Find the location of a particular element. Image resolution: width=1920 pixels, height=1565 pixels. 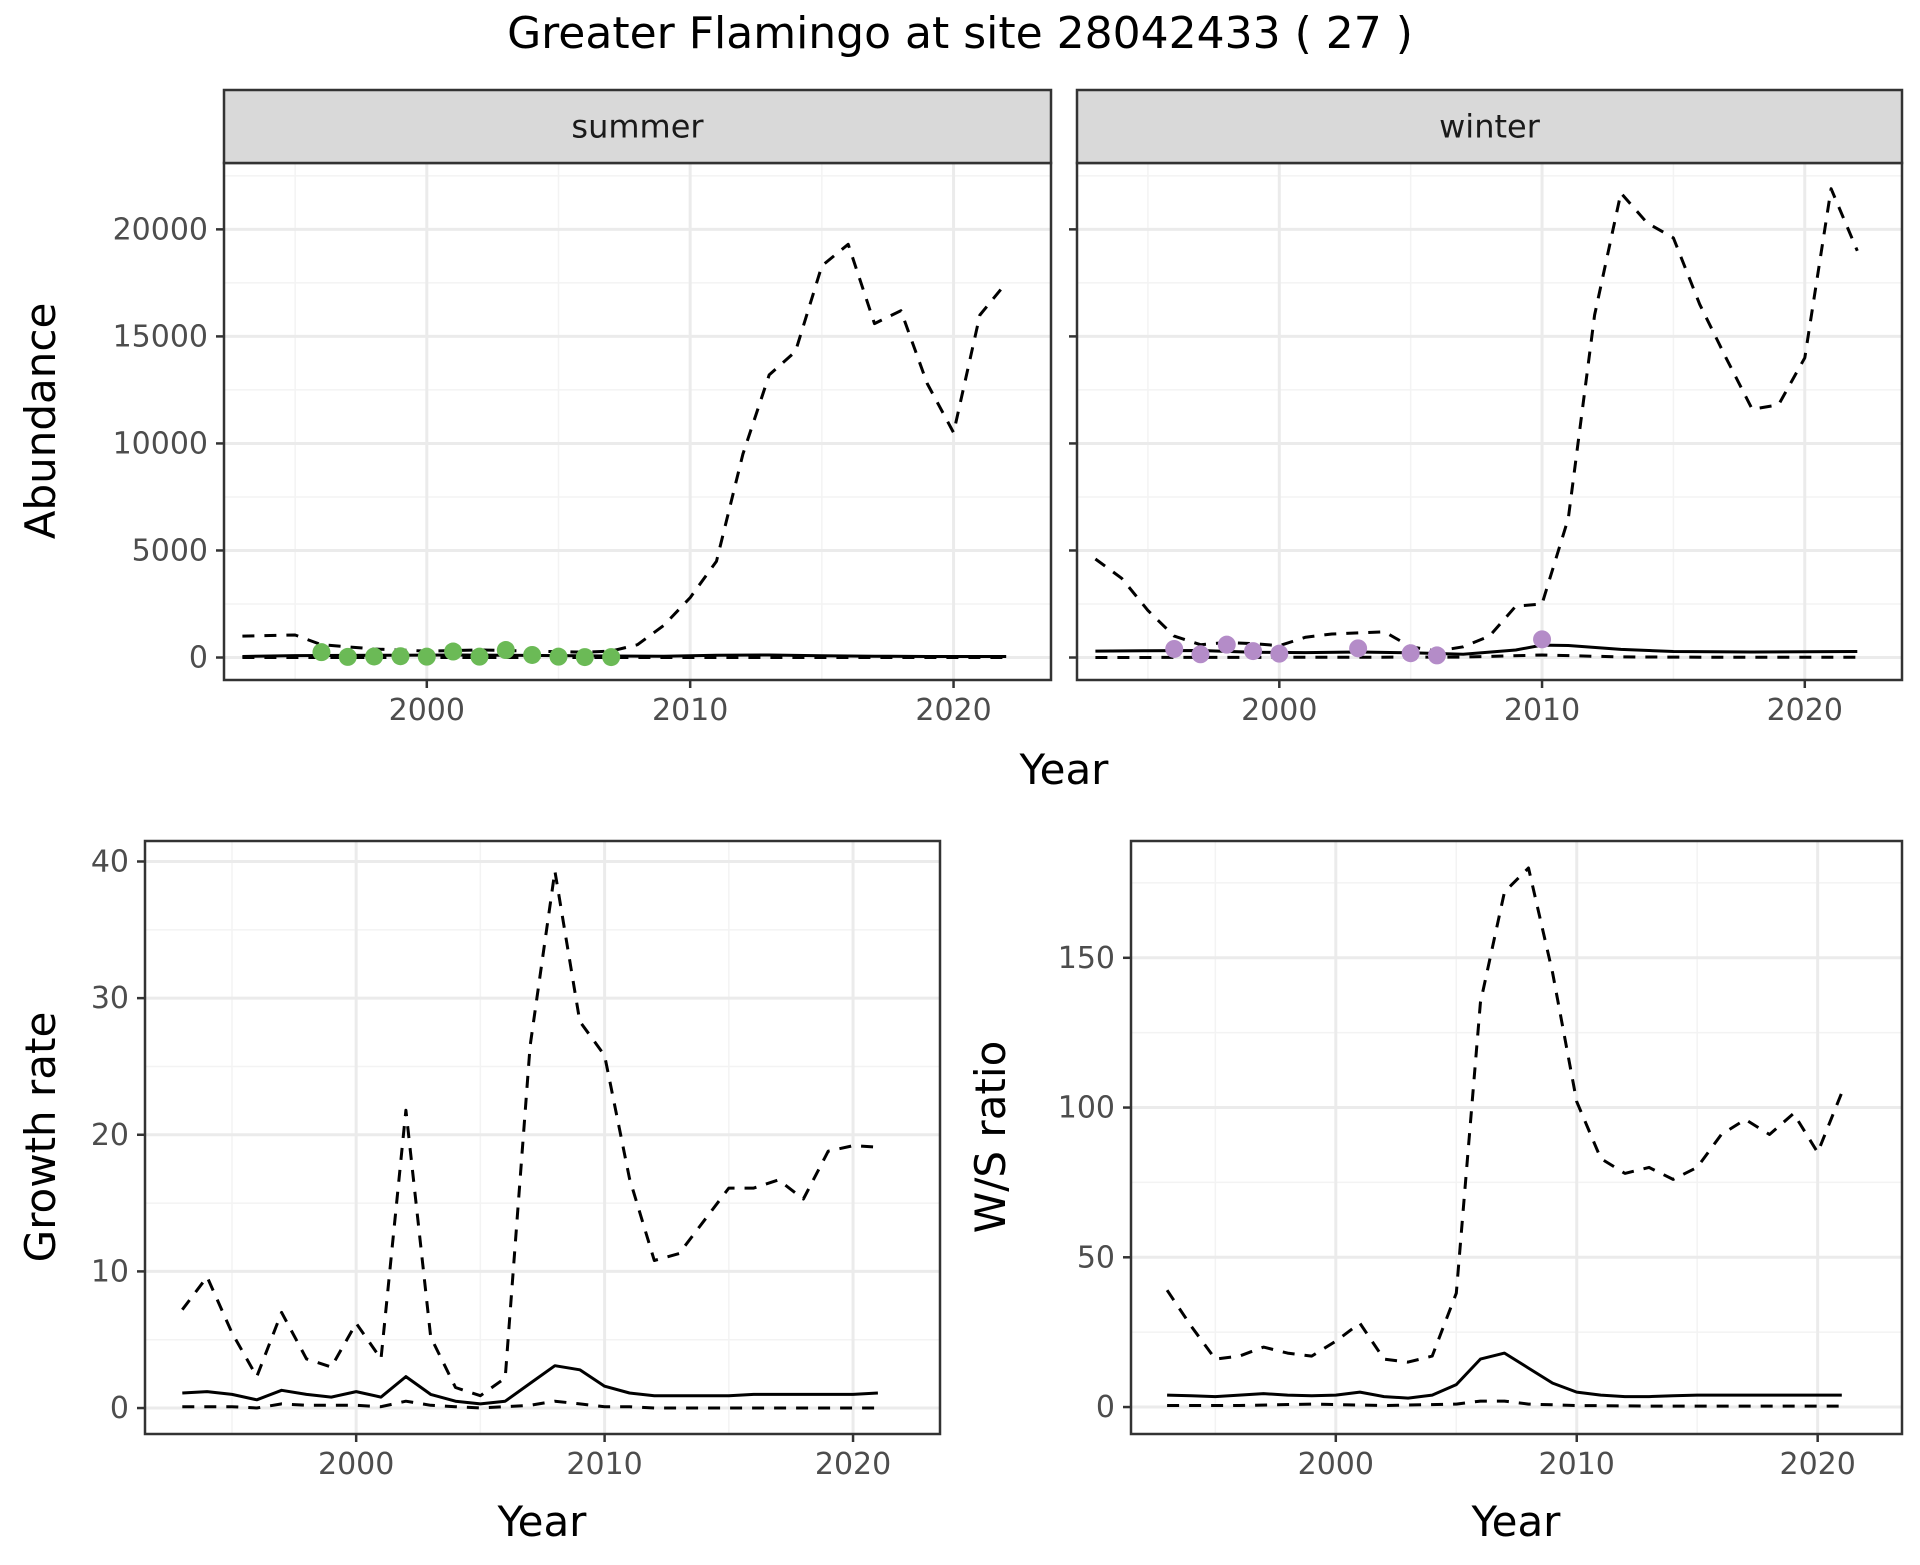

y-tick-label: 15000 is located at coordinates (160, 336).